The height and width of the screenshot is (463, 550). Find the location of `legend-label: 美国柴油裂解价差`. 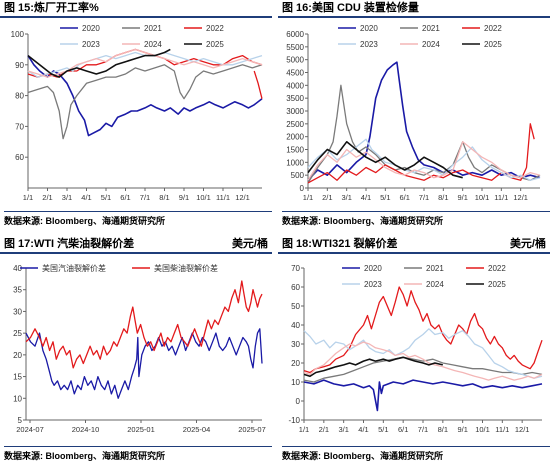

legend-label: 美国柴油裂解价差 is located at coordinates (186, 268).